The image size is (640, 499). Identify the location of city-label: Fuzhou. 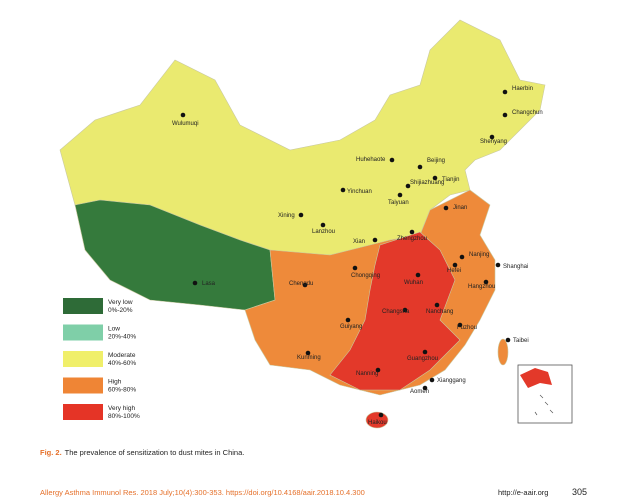
(467, 328).